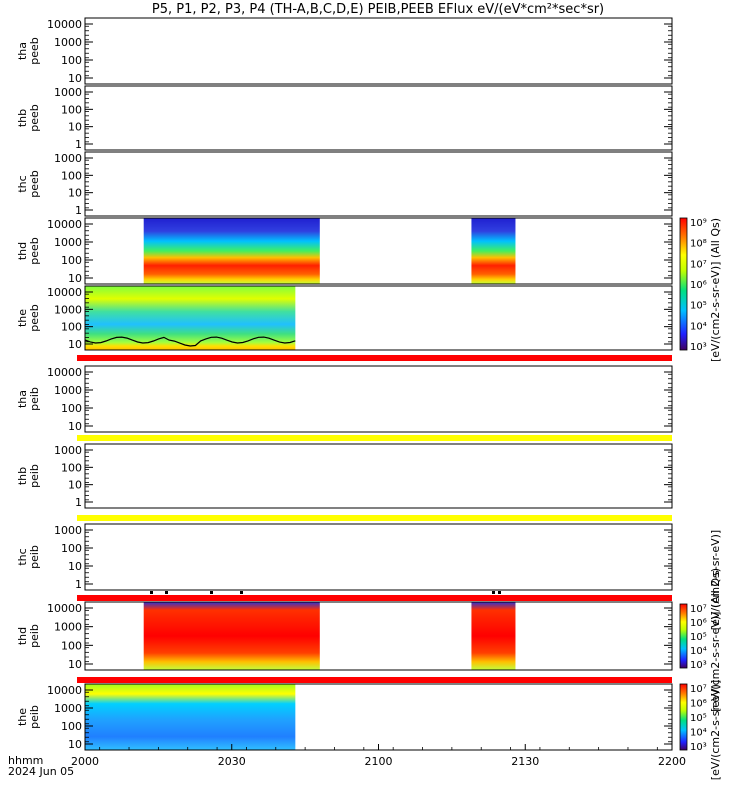 Image resolution: width=750 pixels, height=800 pixels. I want to click on panel-frame-tha-peeb, so click(378, 51).